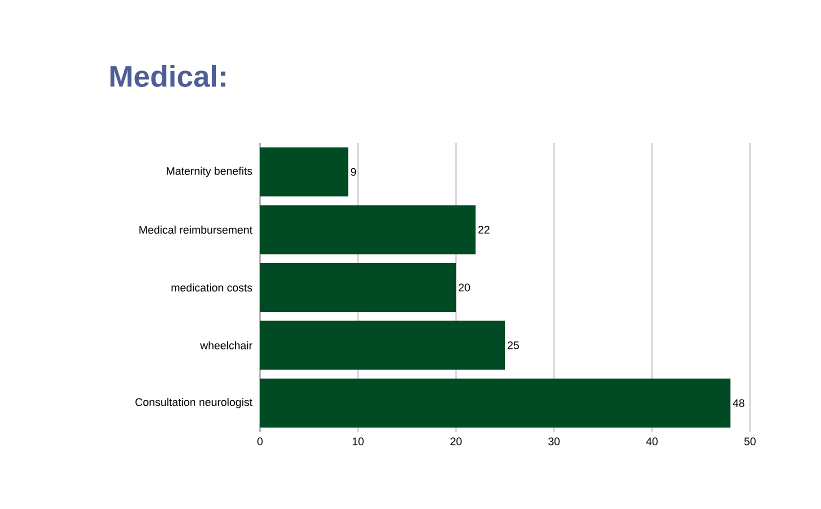 This screenshot has height=509, width=821. Describe the element at coordinates (554, 442) in the screenshot. I see `x-tick-label: 30` at that location.